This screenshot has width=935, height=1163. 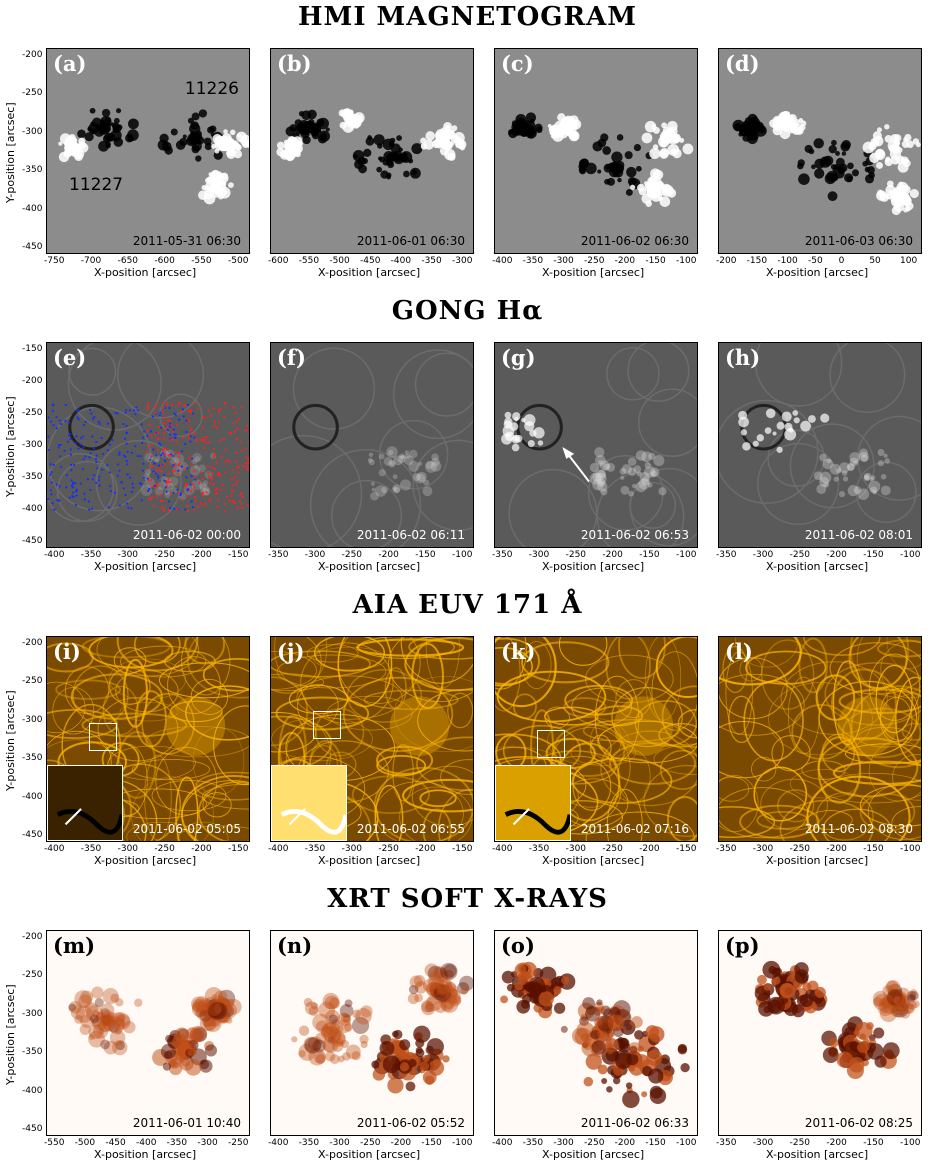 What do you see at coordinates (467, 605) in the screenshot?
I see `row-title-aia: AIA EUV 171 Å` at bounding box center [467, 605].